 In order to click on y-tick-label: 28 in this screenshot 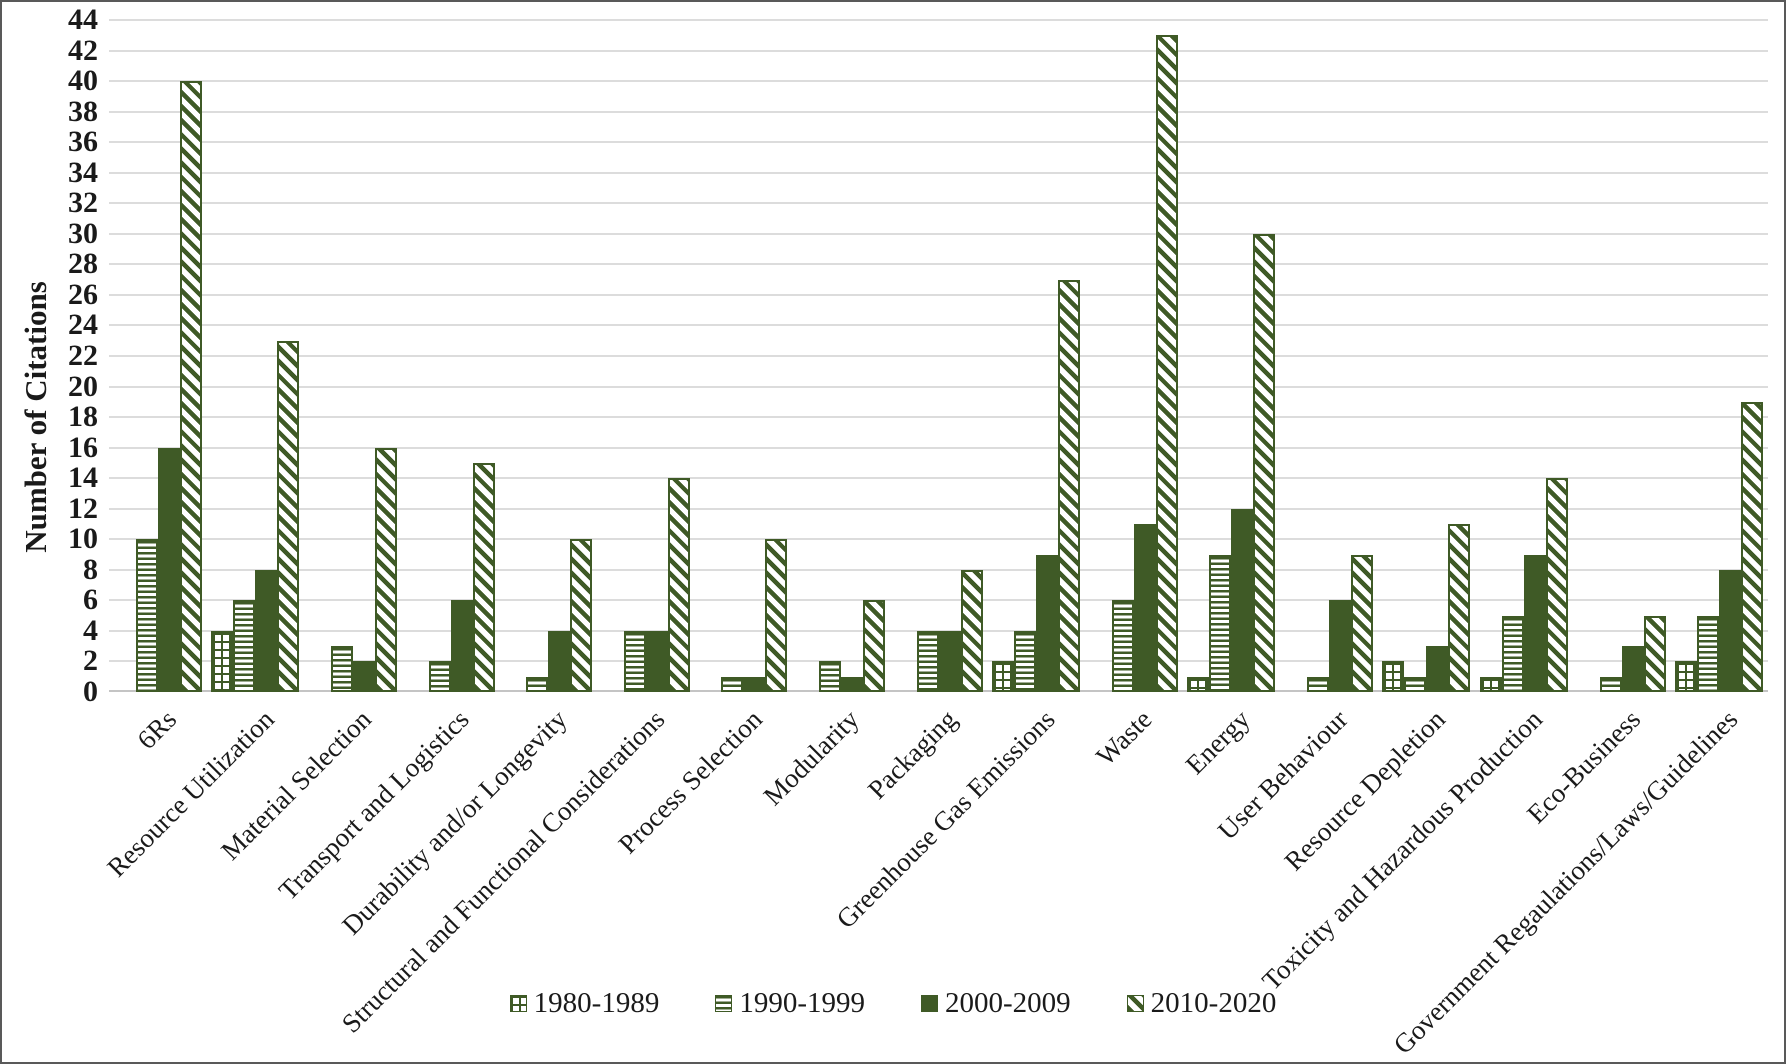, I will do `click(83, 264)`.